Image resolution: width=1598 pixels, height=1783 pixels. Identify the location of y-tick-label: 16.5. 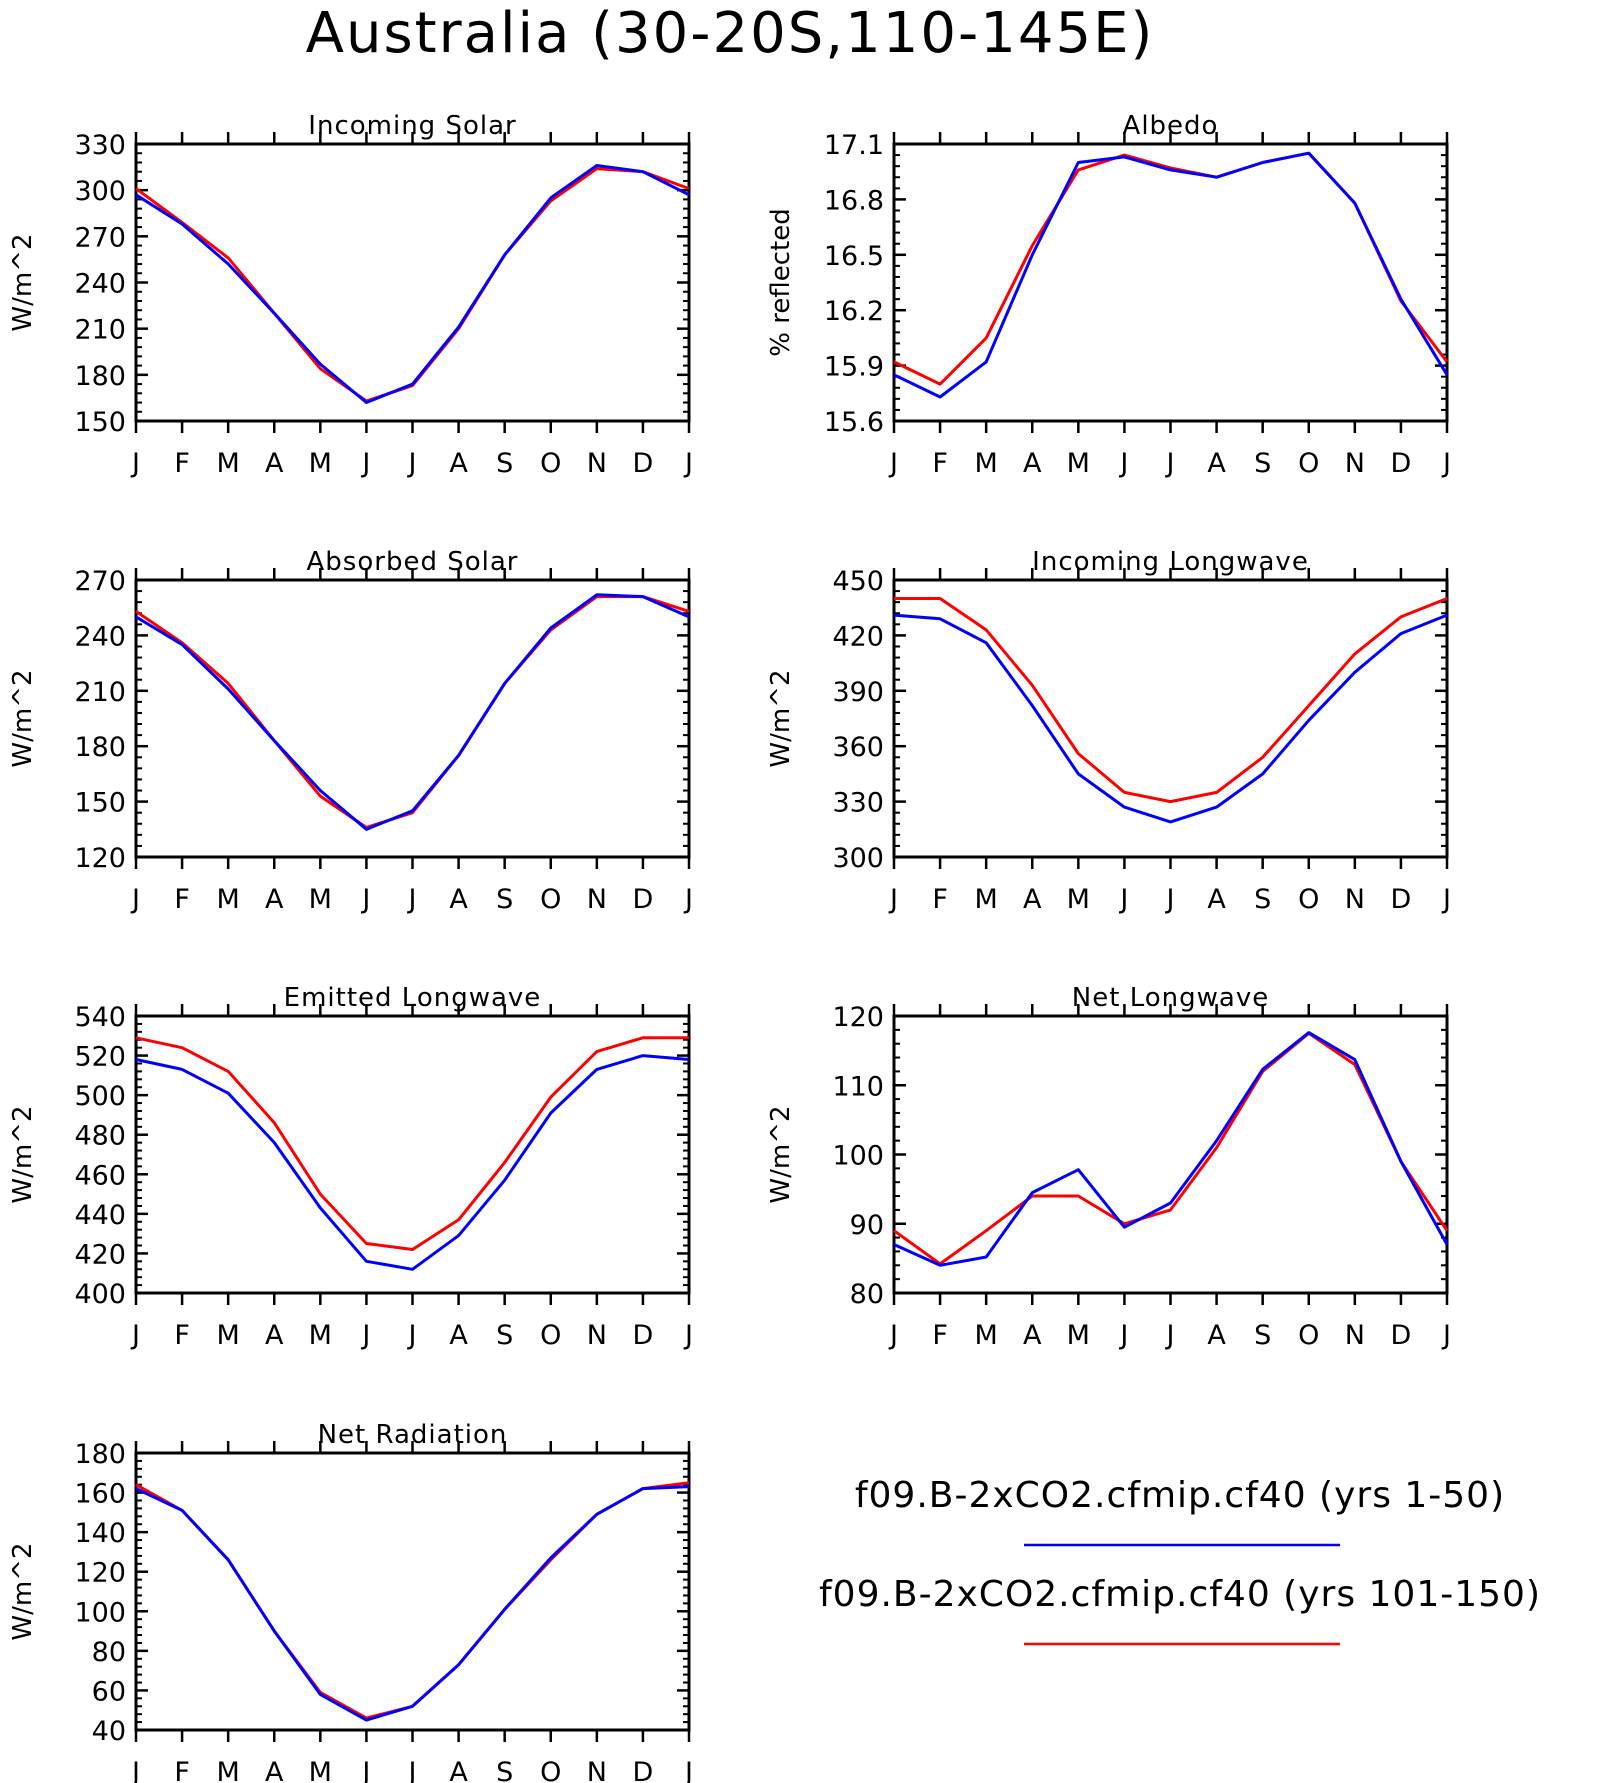
(854, 256).